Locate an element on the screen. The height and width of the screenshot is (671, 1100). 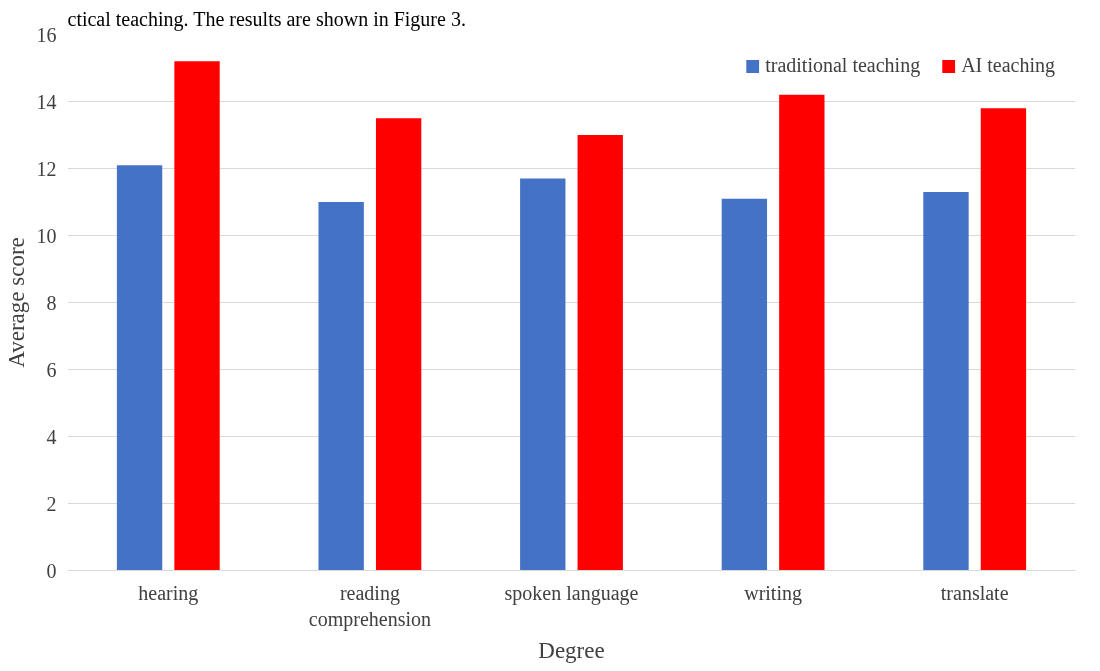
x-axis-title: Degree is located at coordinates (571, 650).